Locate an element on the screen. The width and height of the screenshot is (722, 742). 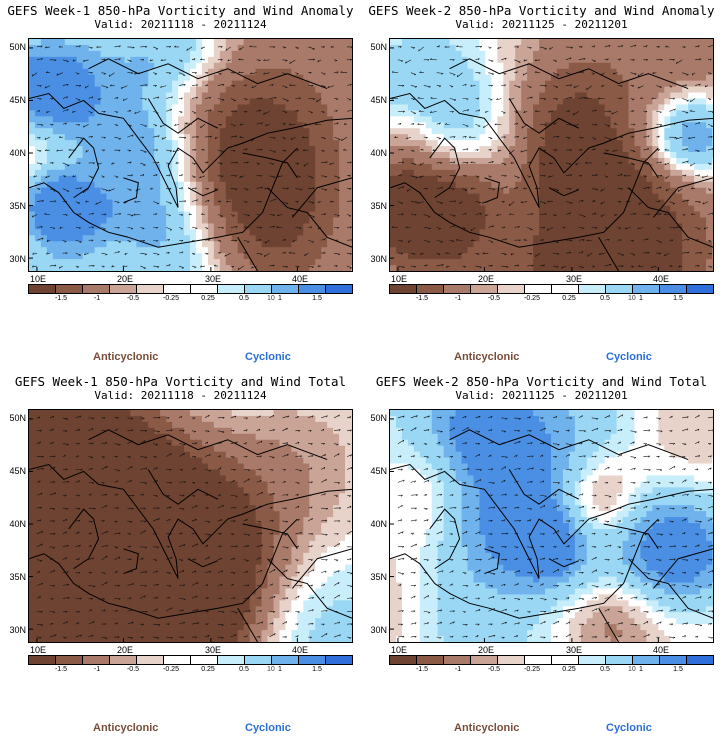
panel-valid-dates: Valid: 20211125 - 20211201 is located at coordinates (541, 24).